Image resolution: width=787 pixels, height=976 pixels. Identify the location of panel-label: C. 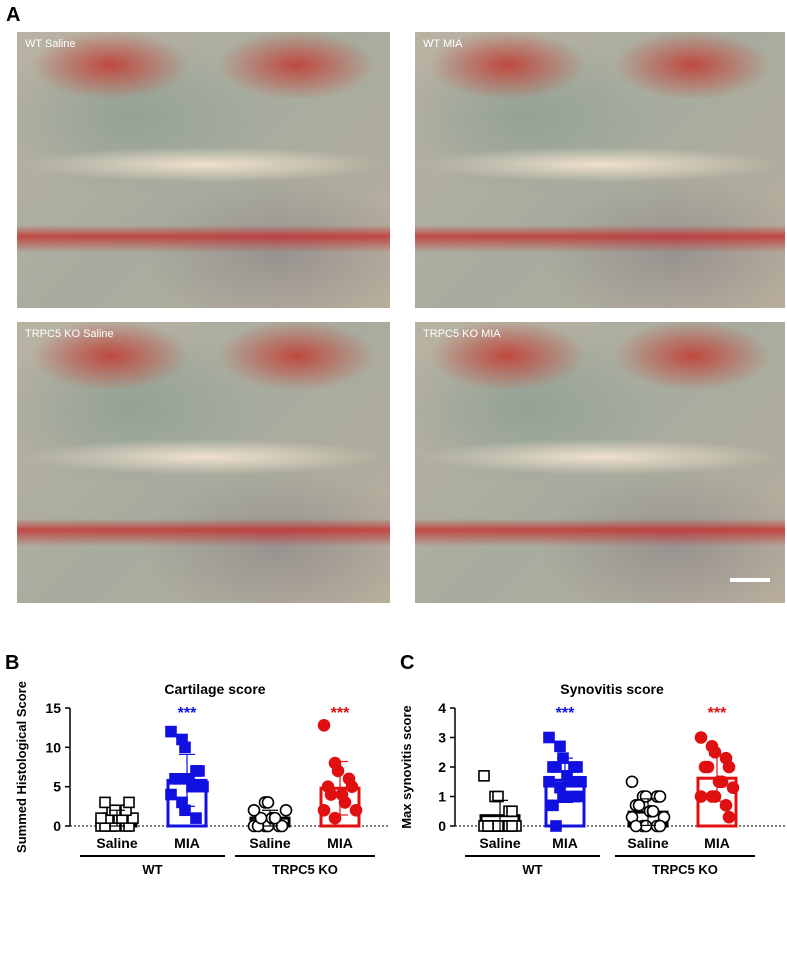
(407, 663).